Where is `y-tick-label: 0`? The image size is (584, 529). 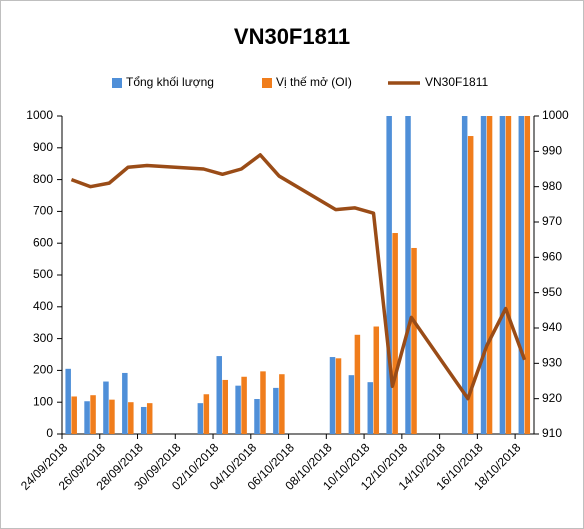 y-tick-label: 0 is located at coordinates (49, 433).